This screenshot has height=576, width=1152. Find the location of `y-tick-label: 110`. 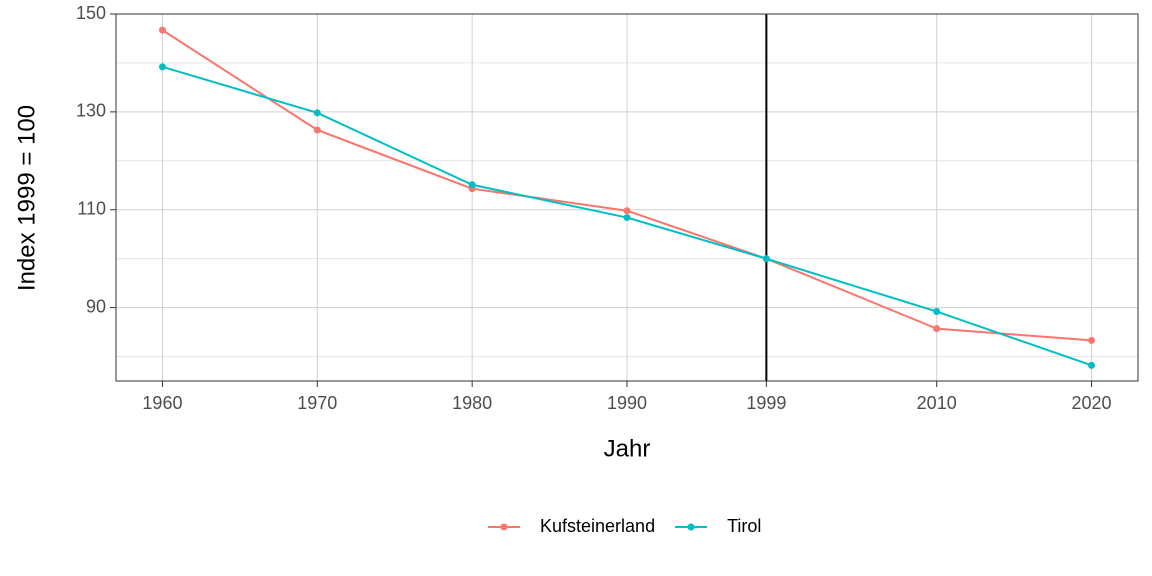

y-tick-label: 110 is located at coordinates (91, 208).